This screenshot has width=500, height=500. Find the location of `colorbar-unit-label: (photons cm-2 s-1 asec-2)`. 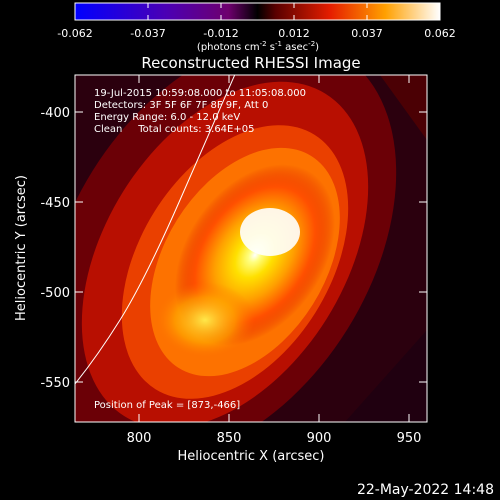

colorbar-unit-label: (photons cm-2 s-1 asec-2) is located at coordinates (258, 46).